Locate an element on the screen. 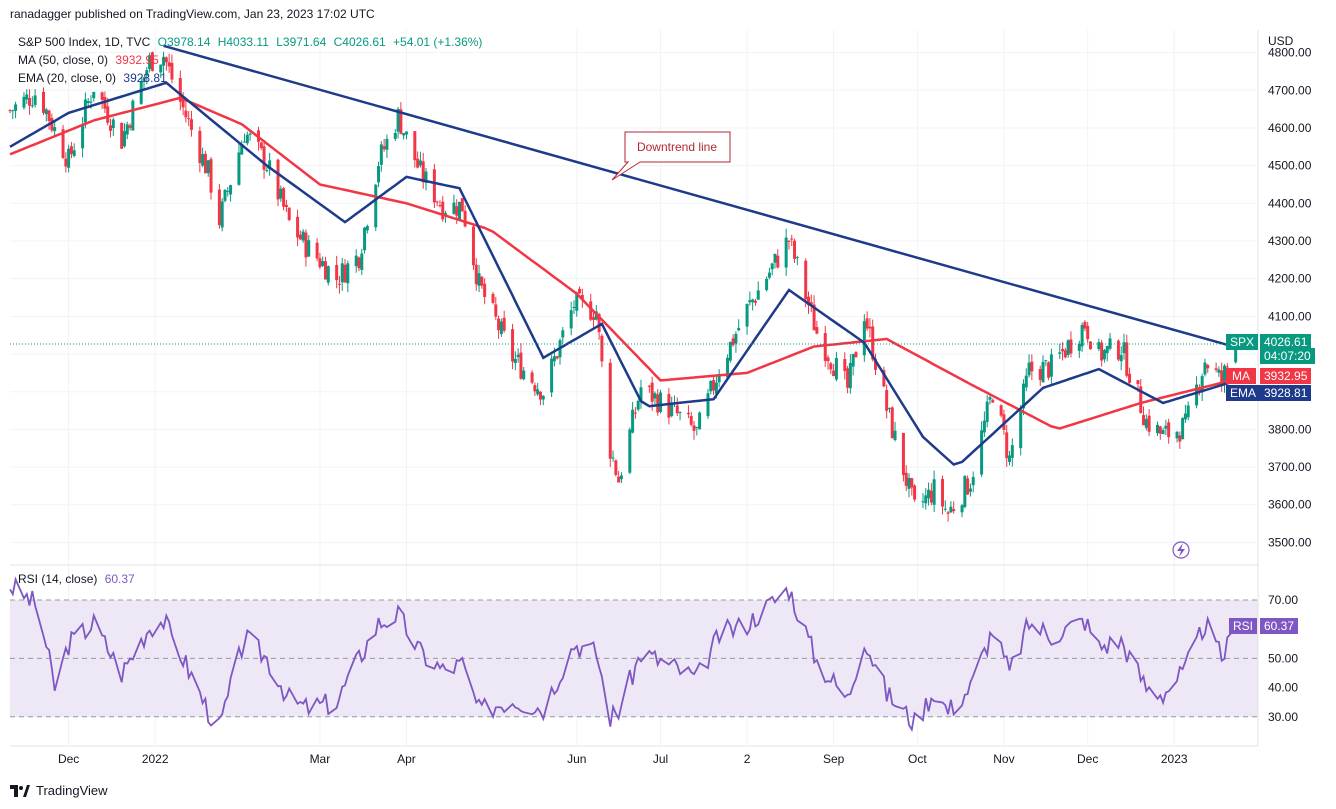 This screenshot has height=809, width=1336. ema-legend: EMA (20, close, 0) 3928.81 is located at coordinates (92, 78).